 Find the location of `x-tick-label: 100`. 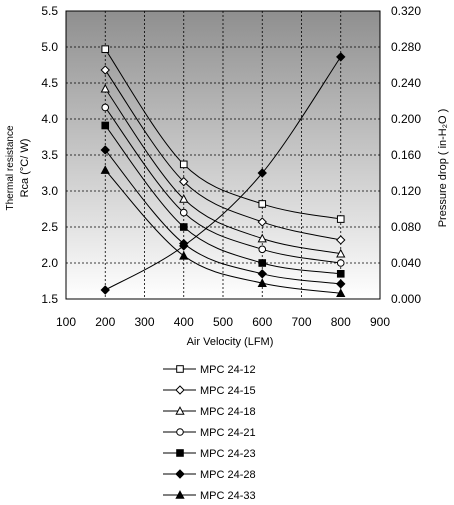

x-tick-label: 100 is located at coordinates (66, 322).